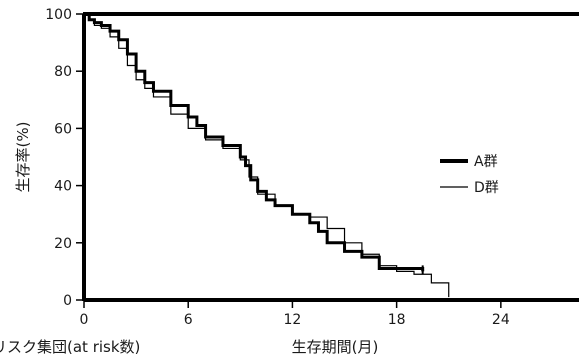 The image size is (579, 358). Describe the element at coordinates (58, 15) in the screenshot. I see `y-tick-label: 100` at that location.